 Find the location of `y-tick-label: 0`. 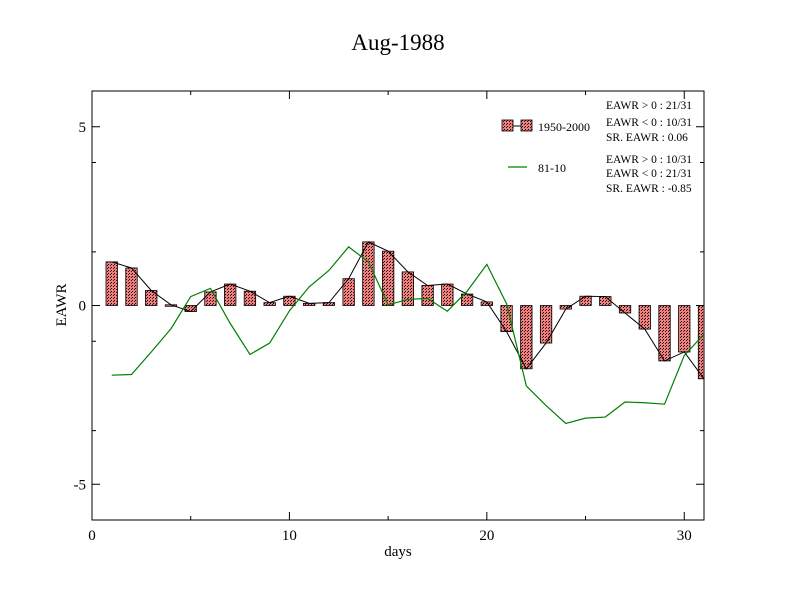

y-tick-label: 0 is located at coordinates (83, 307).